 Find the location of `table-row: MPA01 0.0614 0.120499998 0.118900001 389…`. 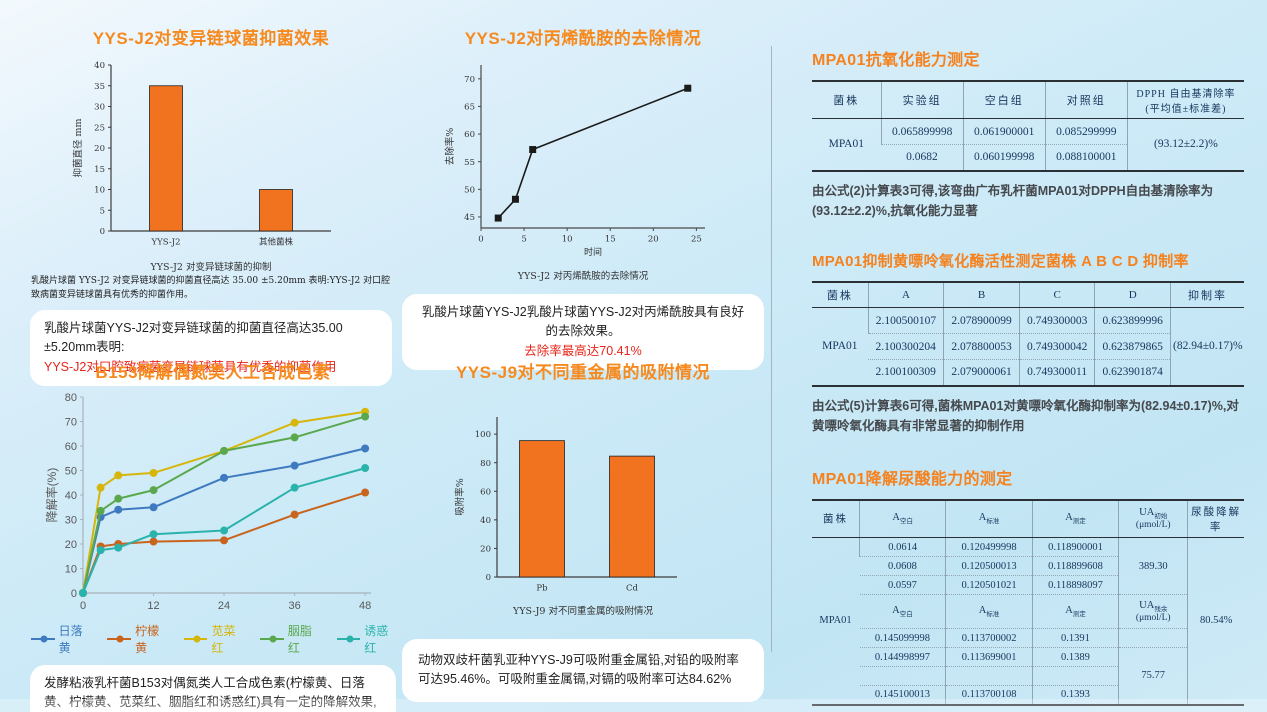

table-row: MPA01 0.0614 0.120499998 0.118900001 389… is located at coordinates (1028, 621).